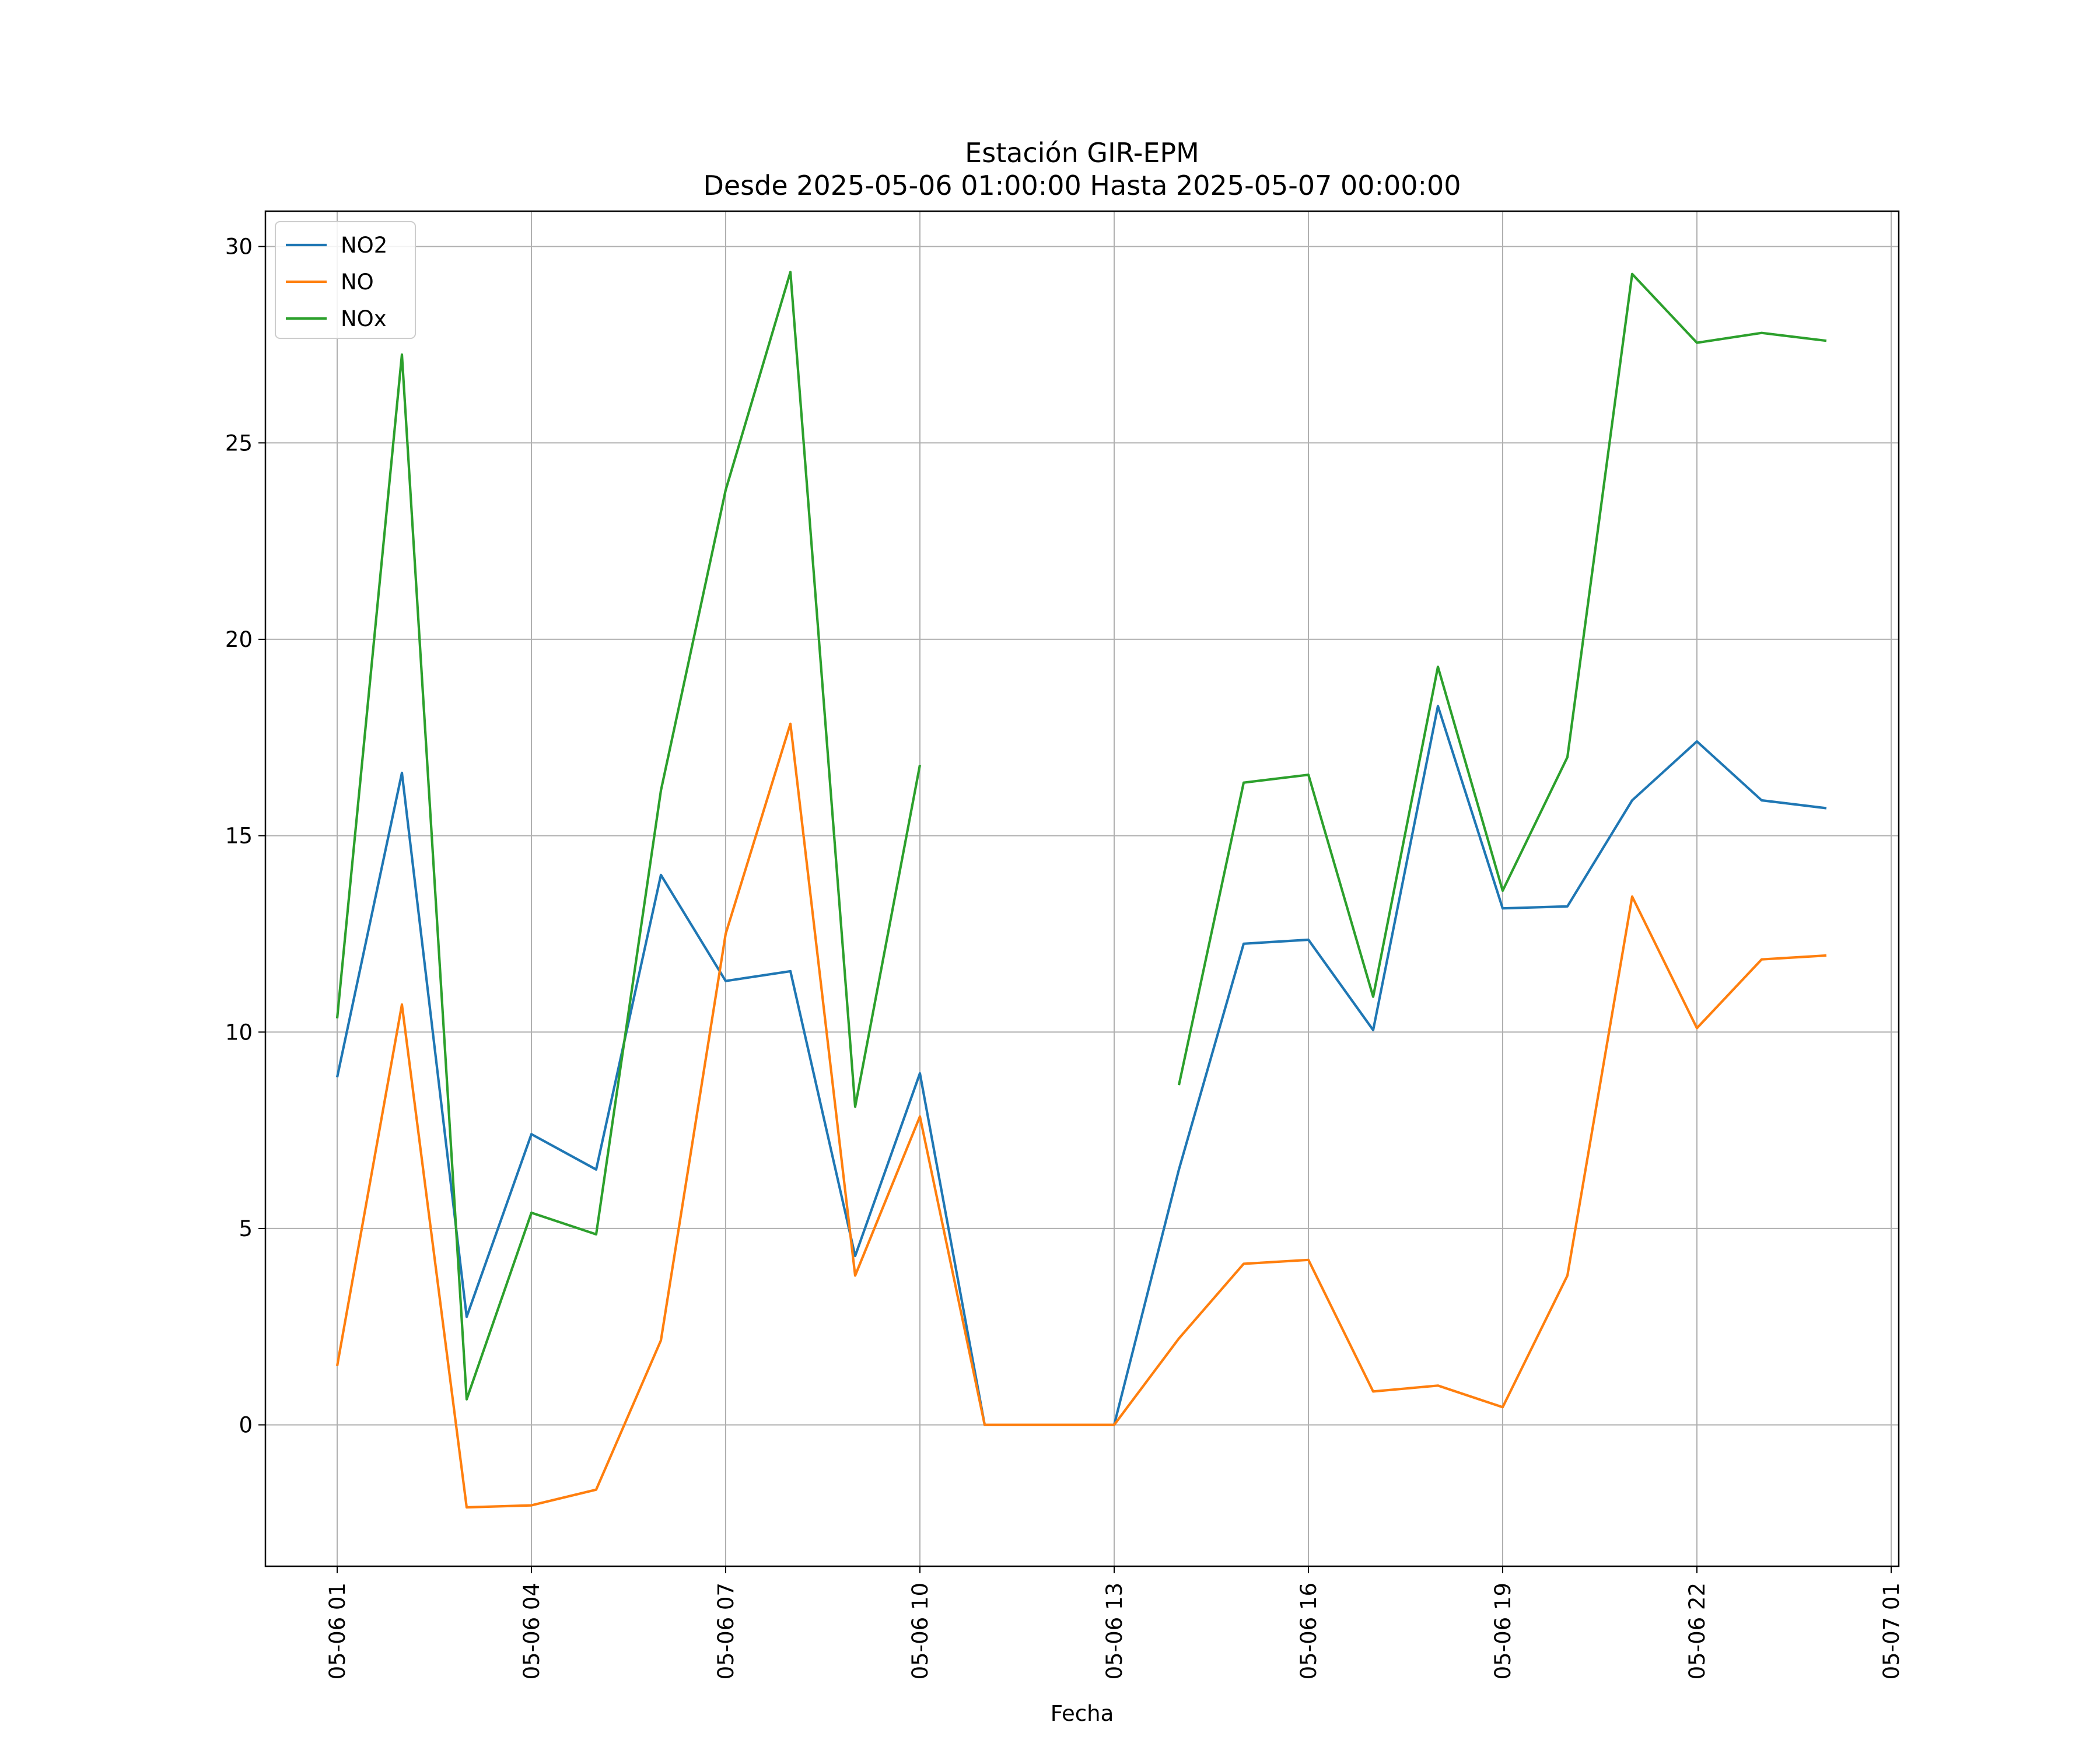 This screenshot has width=2100, height=1750. What do you see at coordinates (337, 1631) in the screenshot?
I see `x-tick-label: 05-06 01` at bounding box center [337, 1631].